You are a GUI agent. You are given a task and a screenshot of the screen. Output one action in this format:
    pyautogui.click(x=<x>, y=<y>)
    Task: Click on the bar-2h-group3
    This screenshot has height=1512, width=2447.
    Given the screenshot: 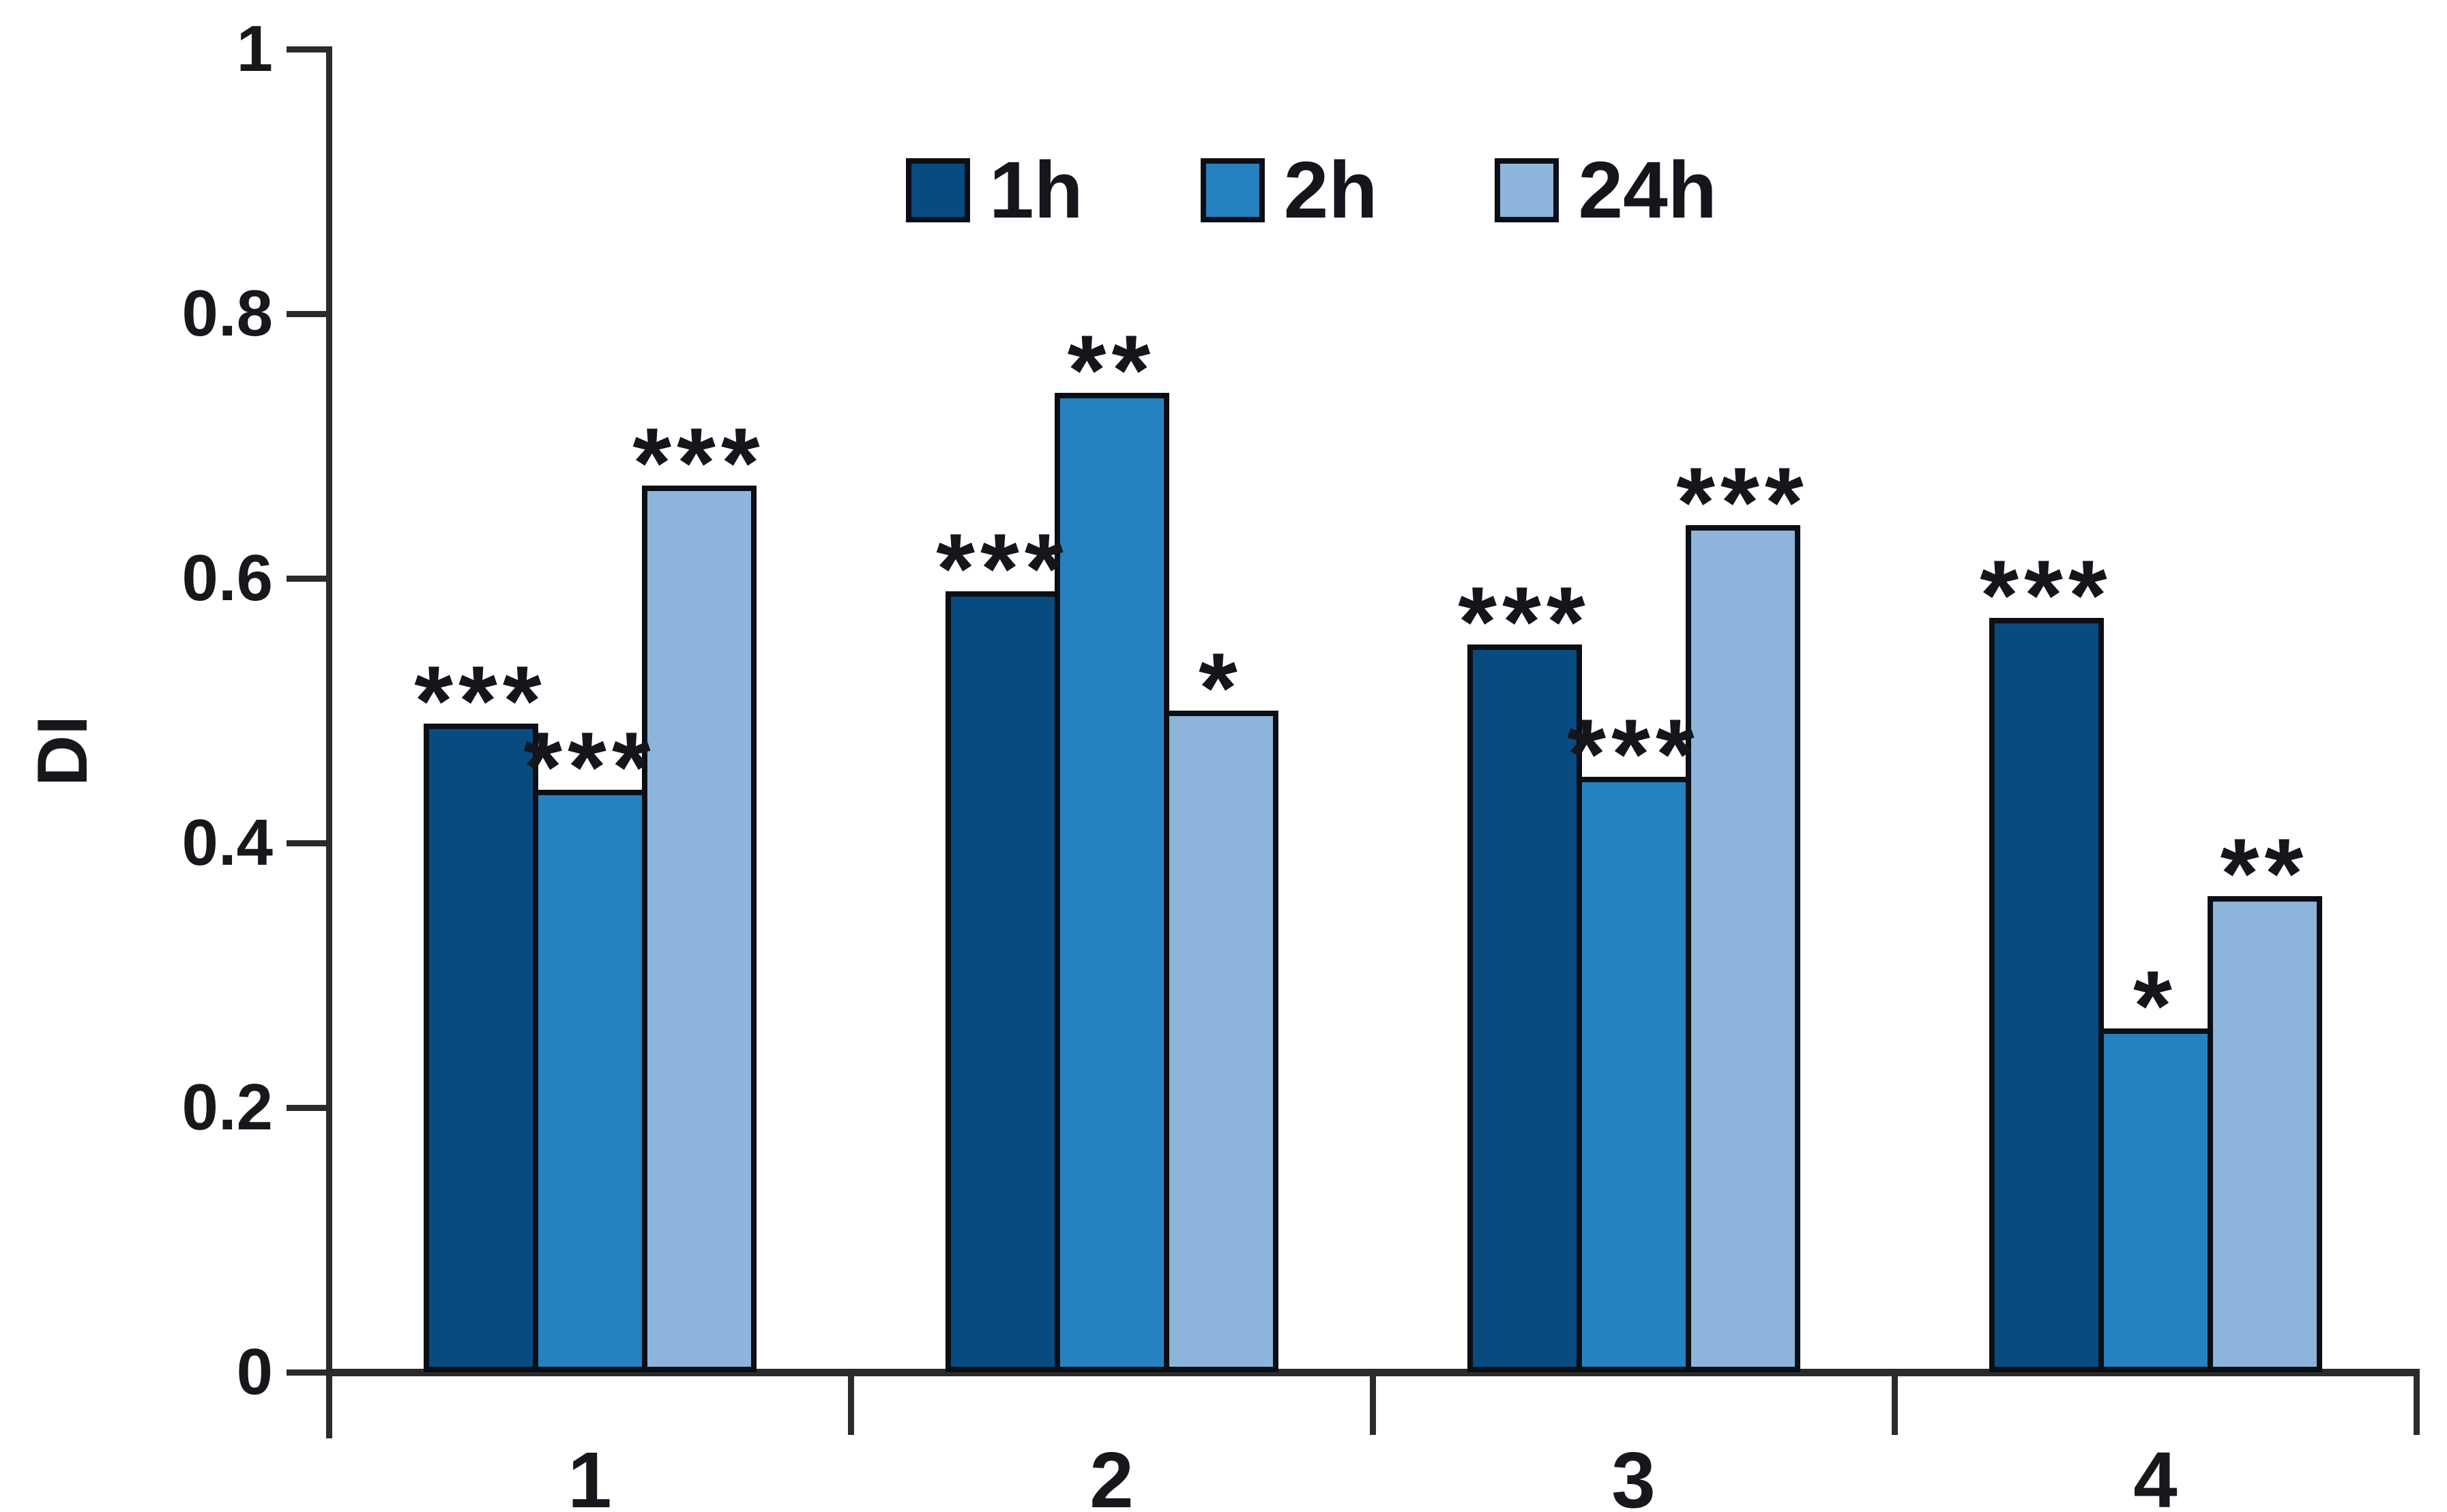 What is the action you would take?
    pyautogui.click(x=1633, y=1074)
    